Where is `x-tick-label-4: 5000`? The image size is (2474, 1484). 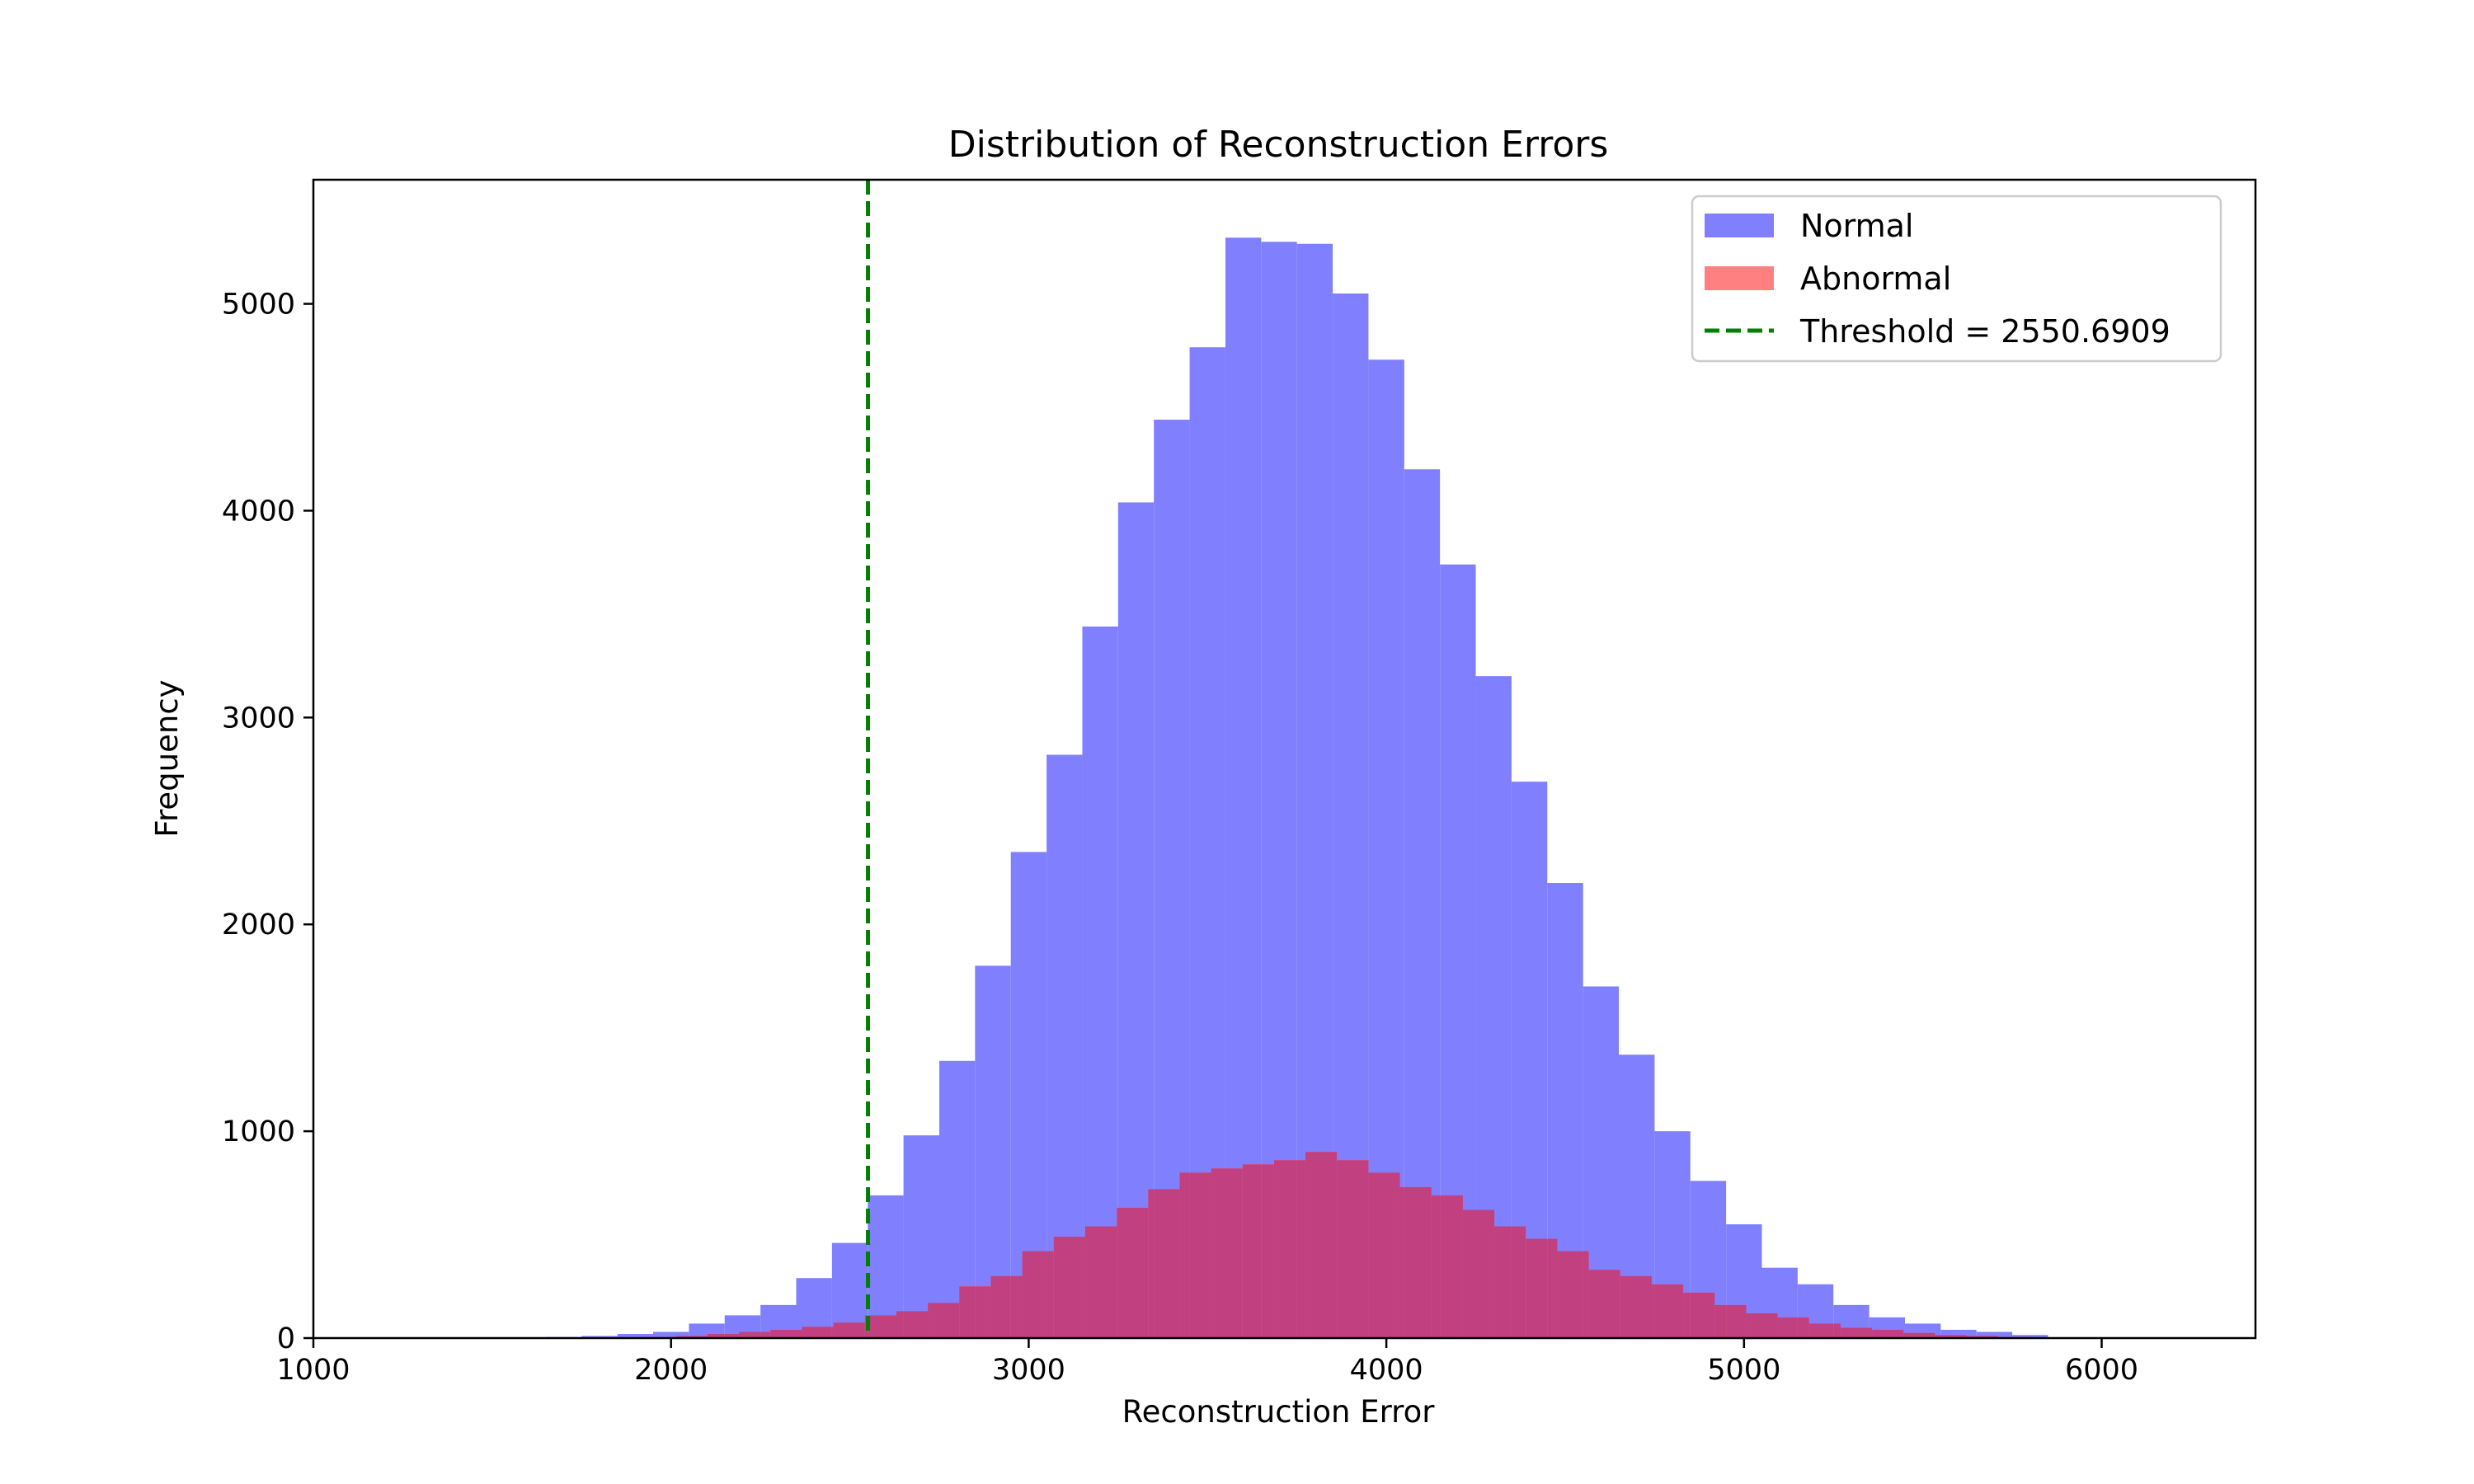
x-tick-label-4: 5000 is located at coordinates (1743, 1370).